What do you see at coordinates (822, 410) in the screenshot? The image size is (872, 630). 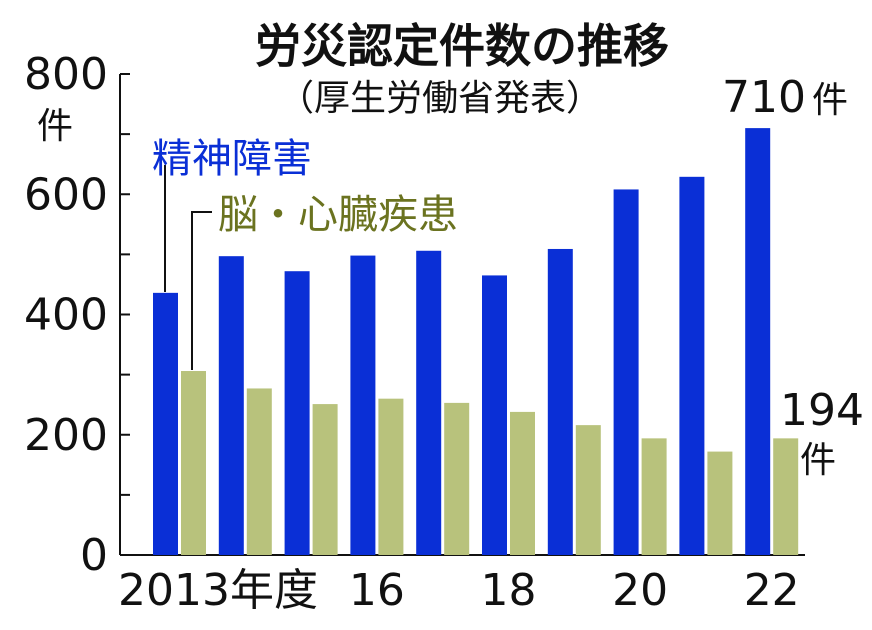 I see `annotation-194: 194` at bounding box center [822, 410].